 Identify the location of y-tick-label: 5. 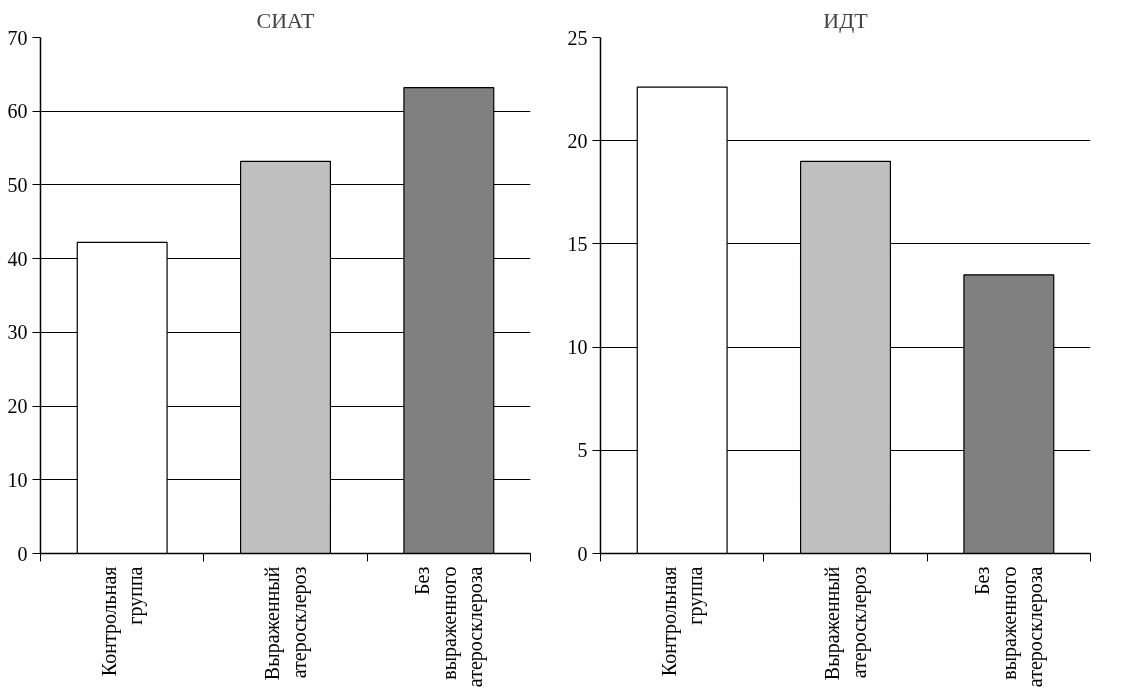
(582, 450).